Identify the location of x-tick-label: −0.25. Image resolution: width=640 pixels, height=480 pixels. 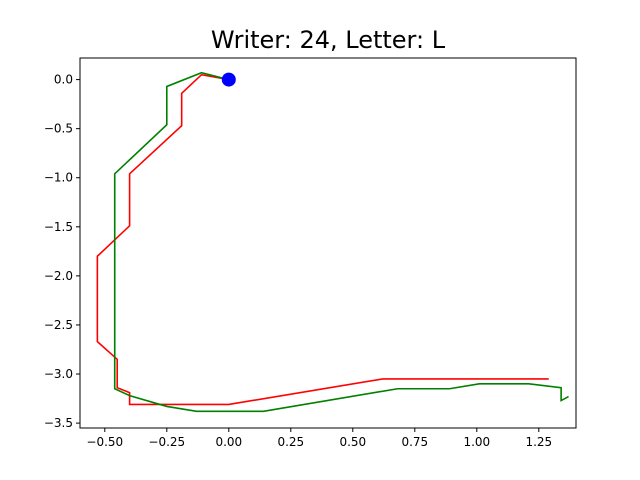
(166, 442).